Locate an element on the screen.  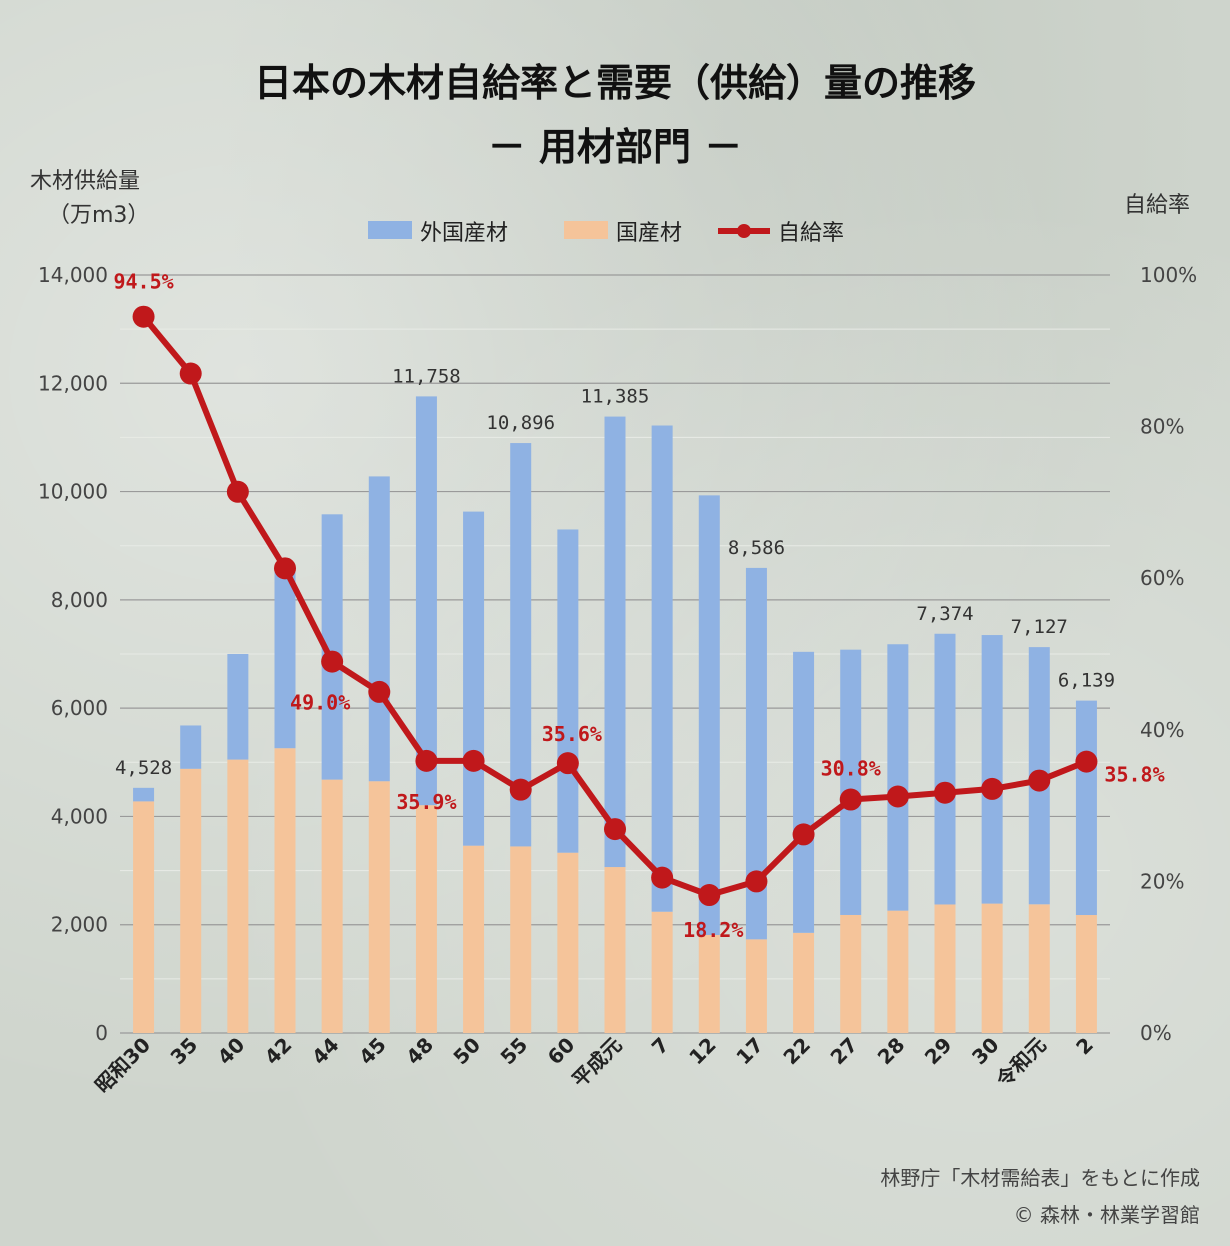
legend-label-domestic: 国産材 is located at coordinates (649, 233).